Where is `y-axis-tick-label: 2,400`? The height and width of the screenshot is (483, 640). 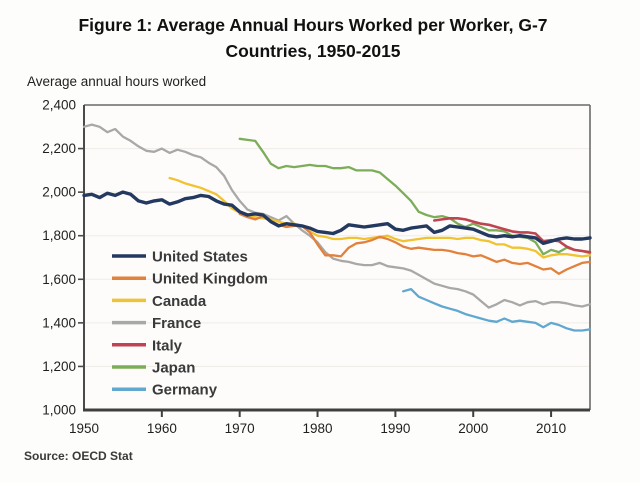 y-axis-tick-label: 2,400 is located at coordinates (59, 105).